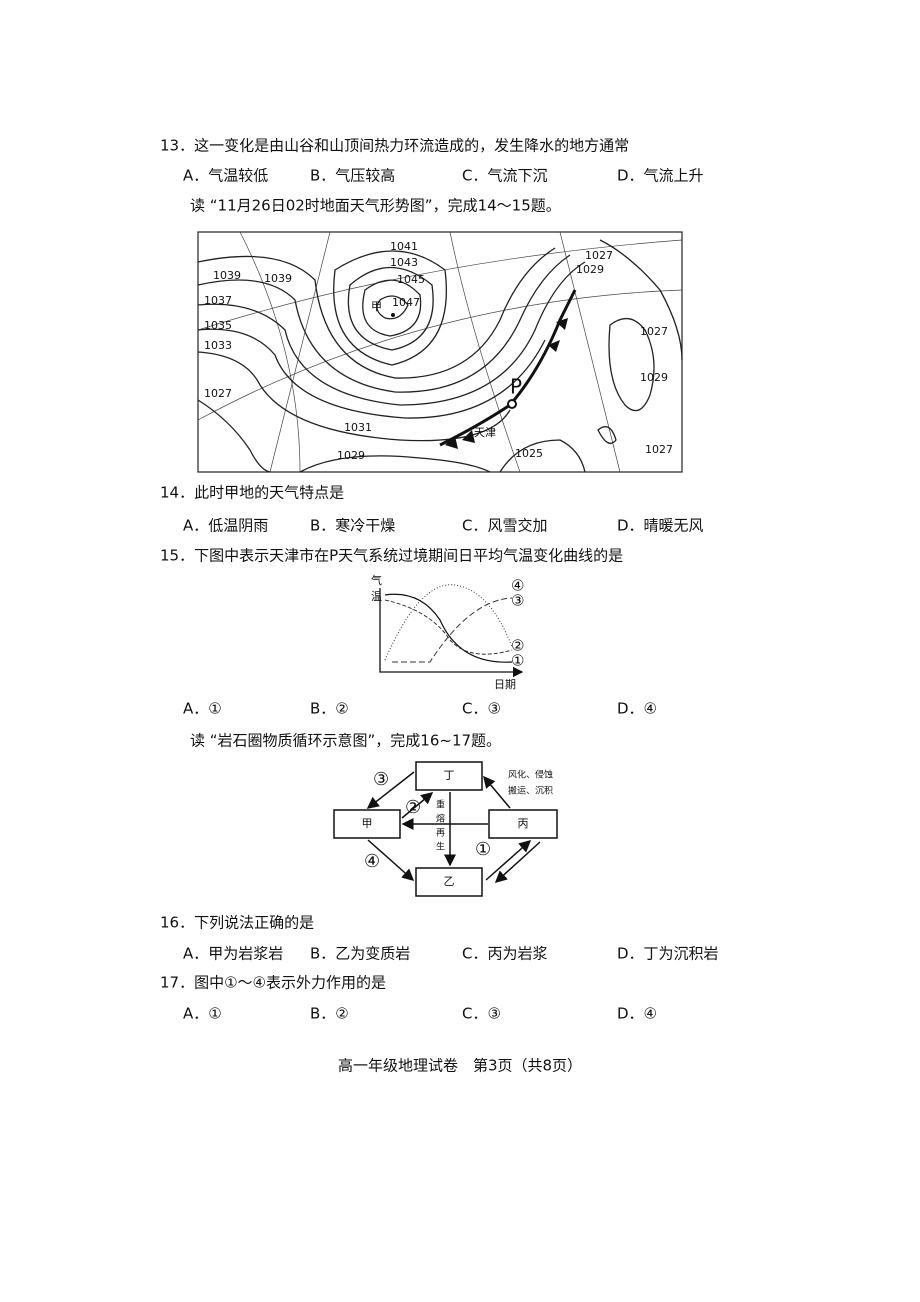 The height and width of the screenshot is (1302, 920). I want to click on system-label: P, so click(516, 387).